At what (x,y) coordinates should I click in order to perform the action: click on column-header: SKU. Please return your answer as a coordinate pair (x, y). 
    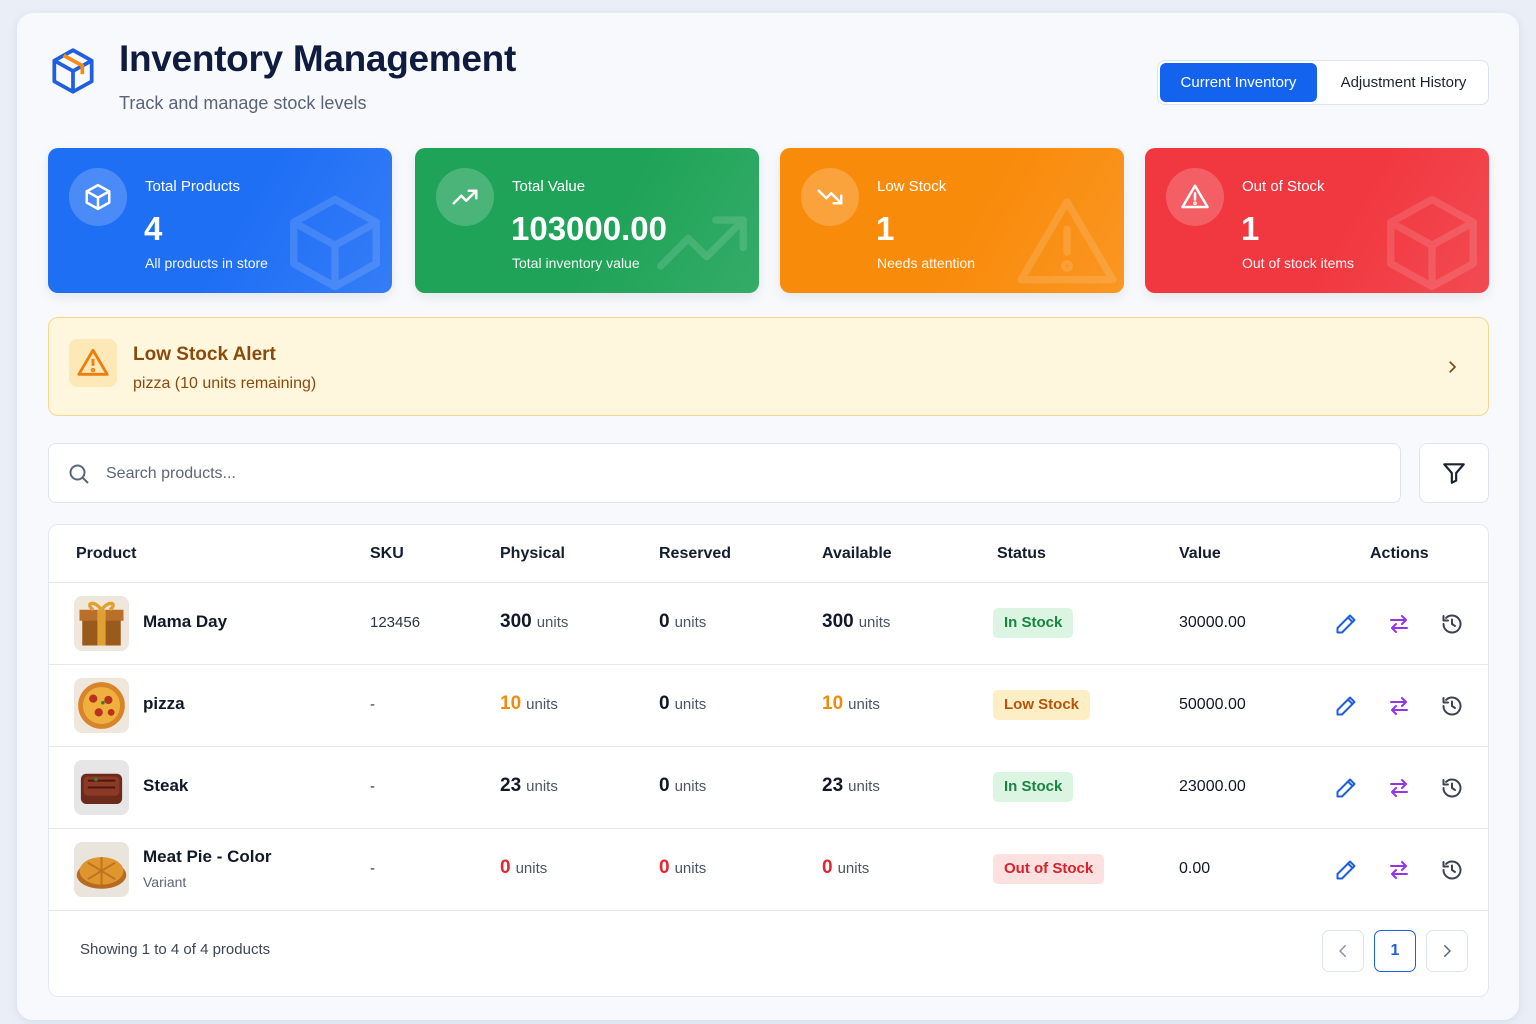
    Looking at the image, I should click on (387, 553).